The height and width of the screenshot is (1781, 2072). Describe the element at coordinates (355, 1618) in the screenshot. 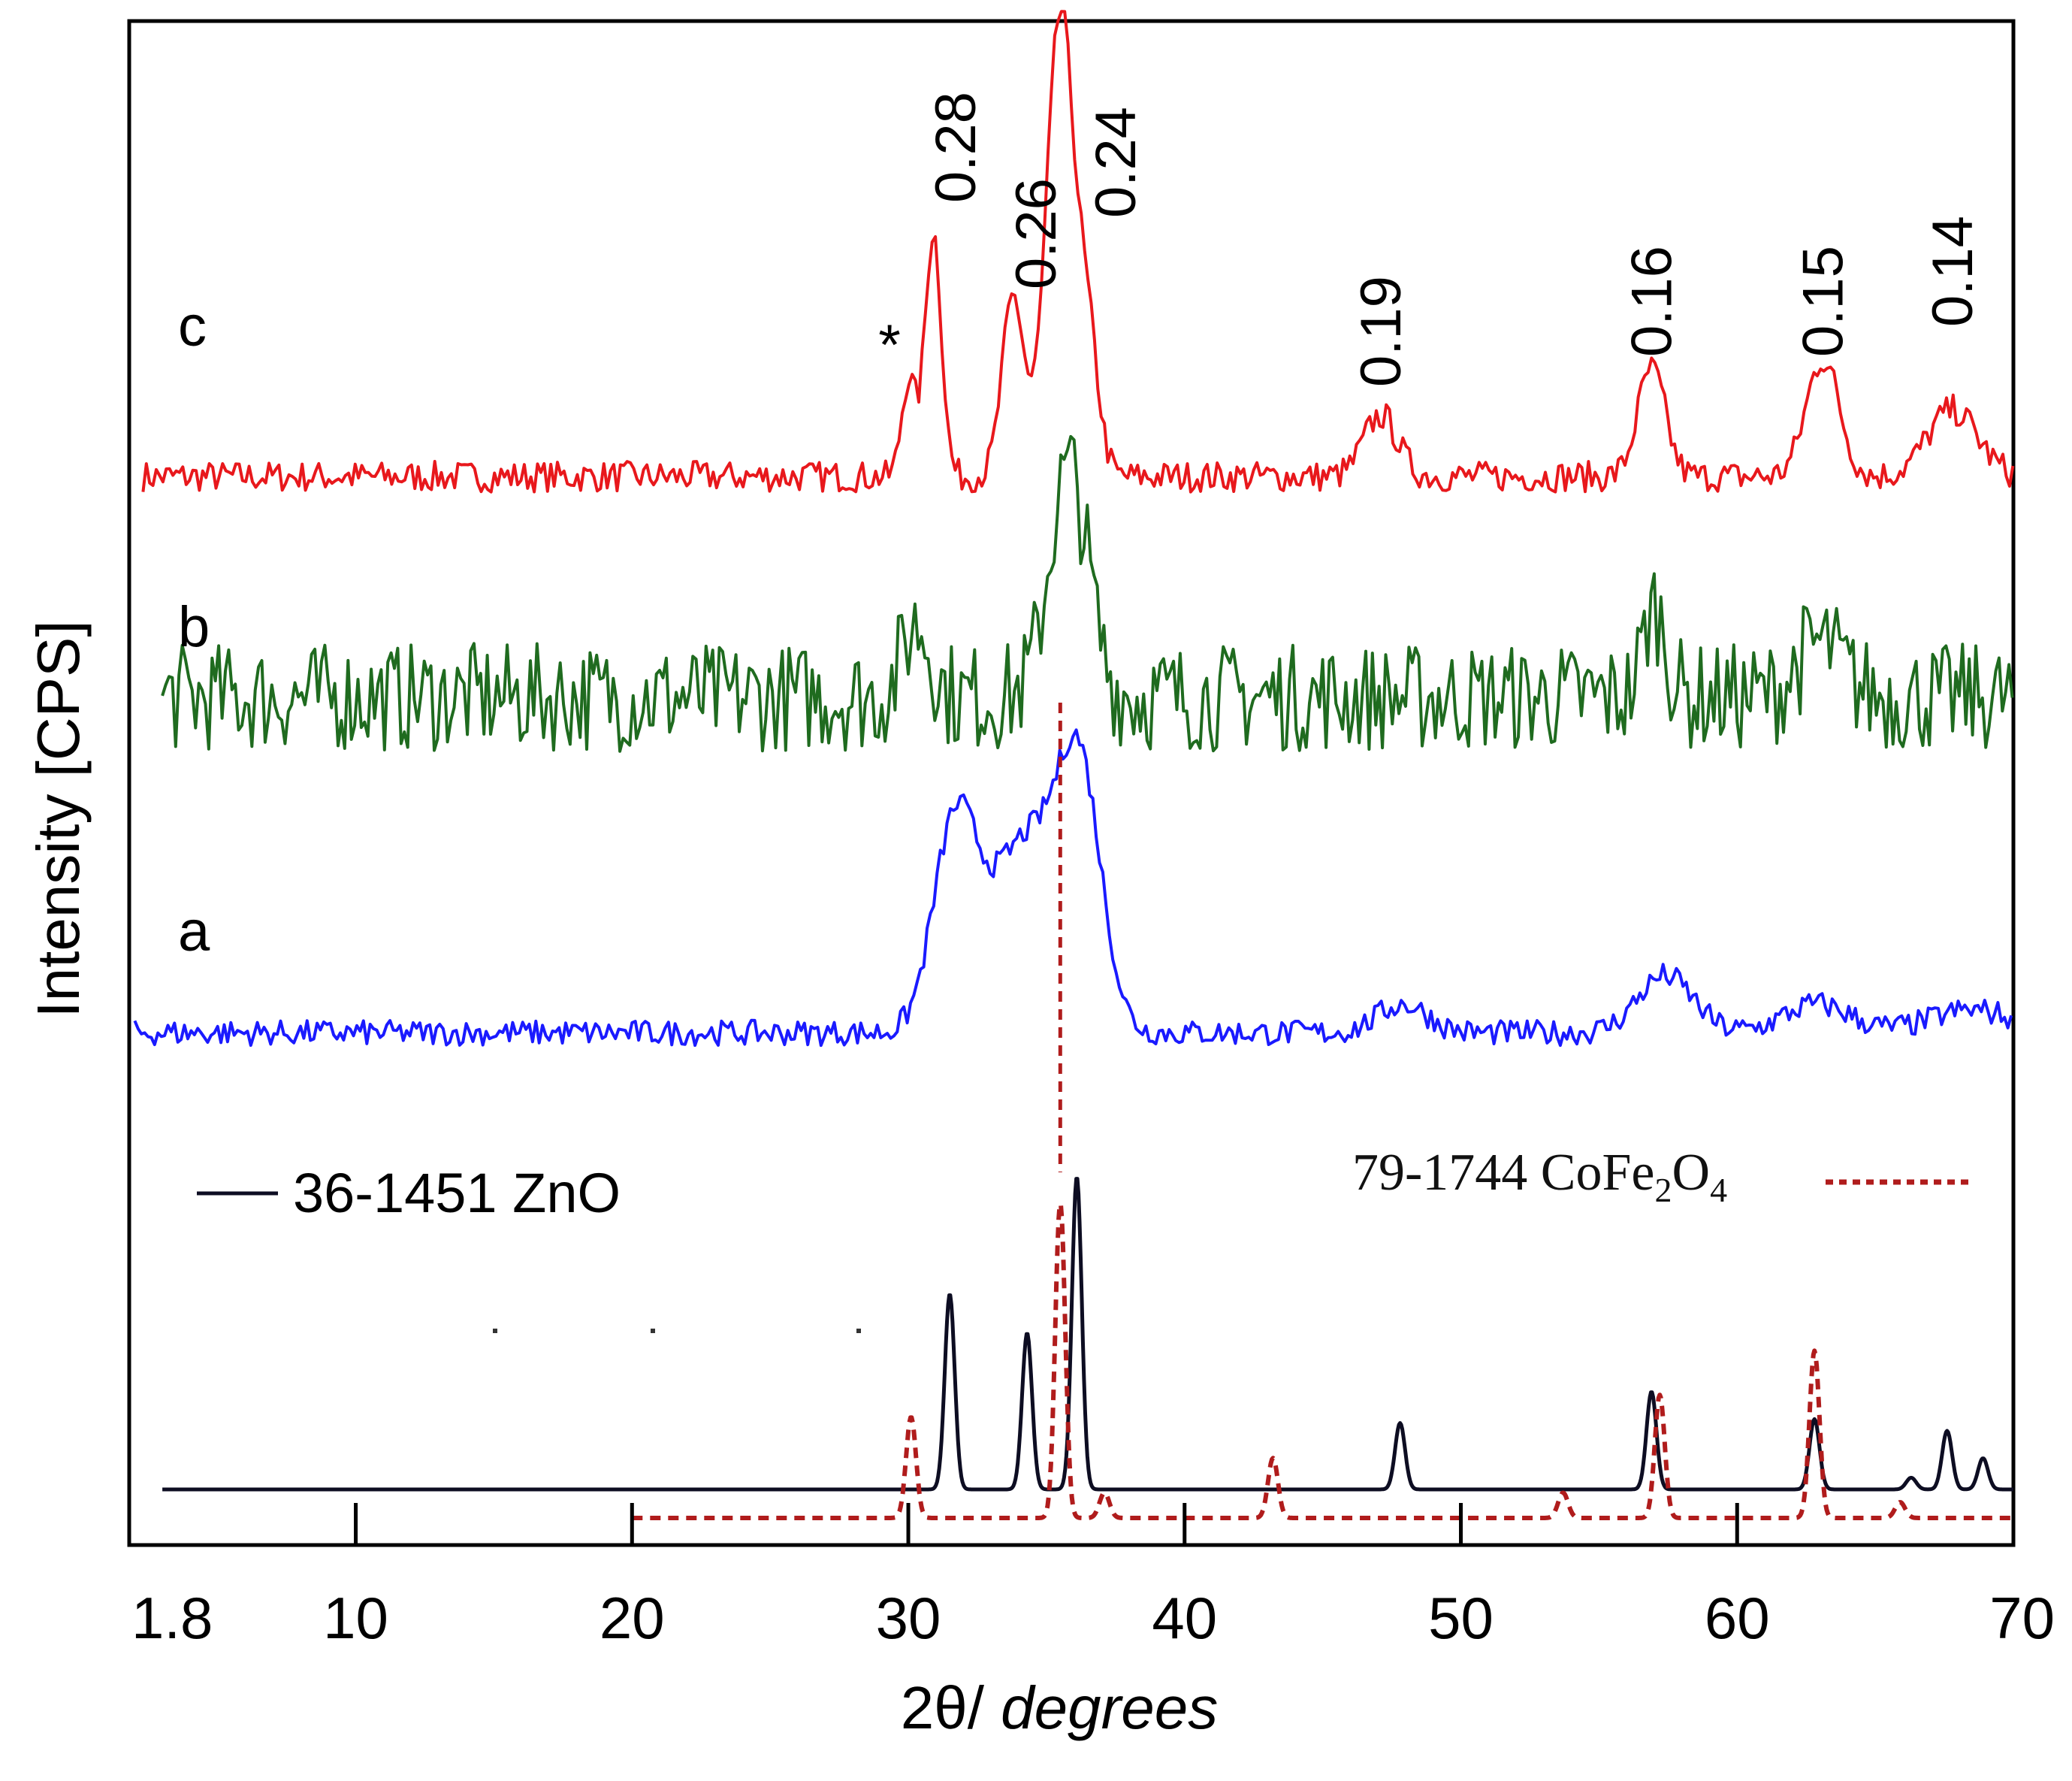

I see `x-tick-label: 10` at that location.